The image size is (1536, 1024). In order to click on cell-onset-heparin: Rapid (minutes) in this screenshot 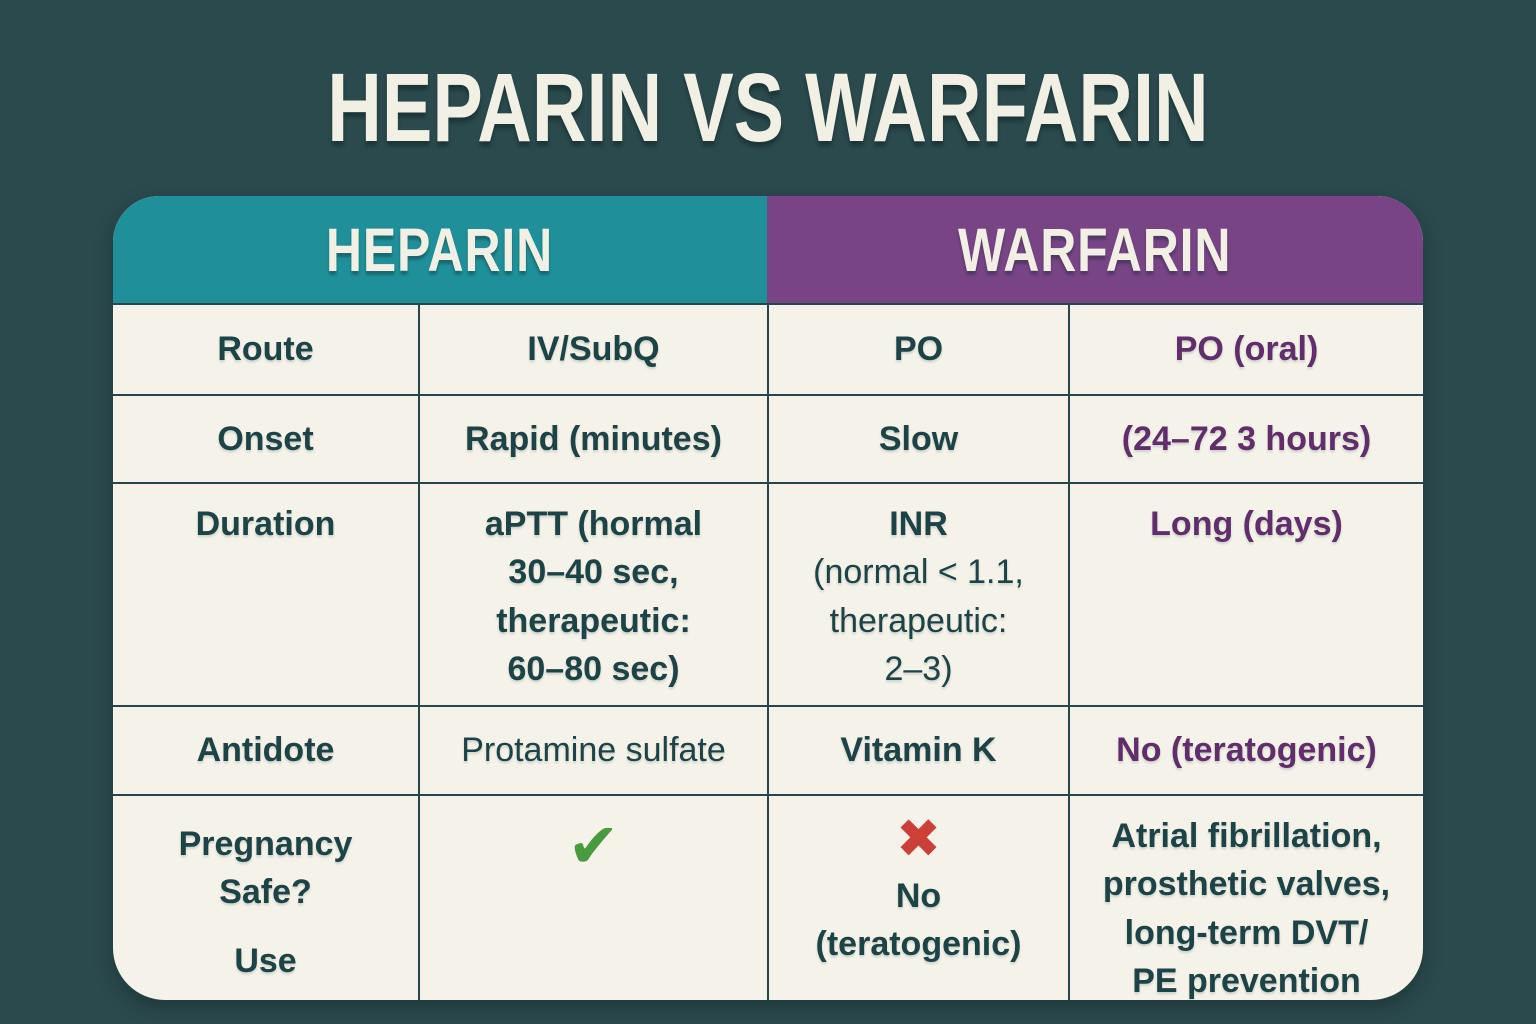, I will do `click(592, 438)`.